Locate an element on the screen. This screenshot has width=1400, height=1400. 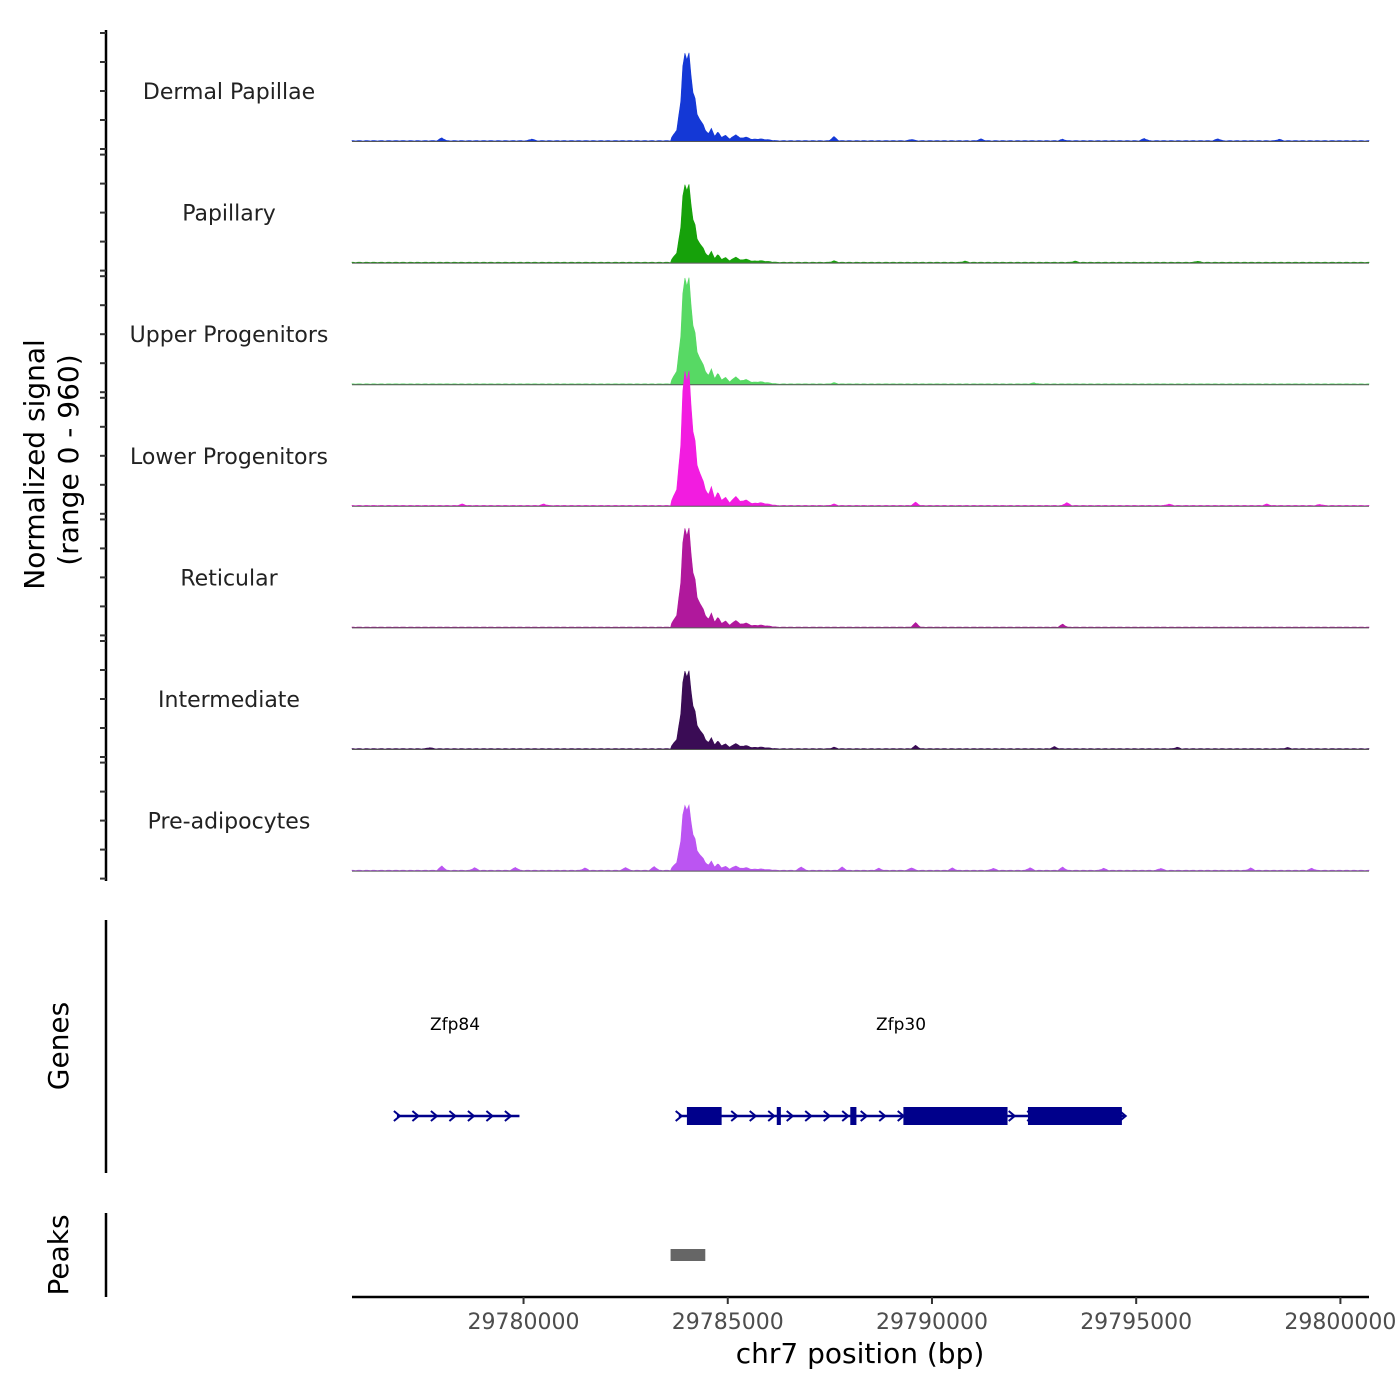
track-label: Papillary is located at coordinates (229, 214).